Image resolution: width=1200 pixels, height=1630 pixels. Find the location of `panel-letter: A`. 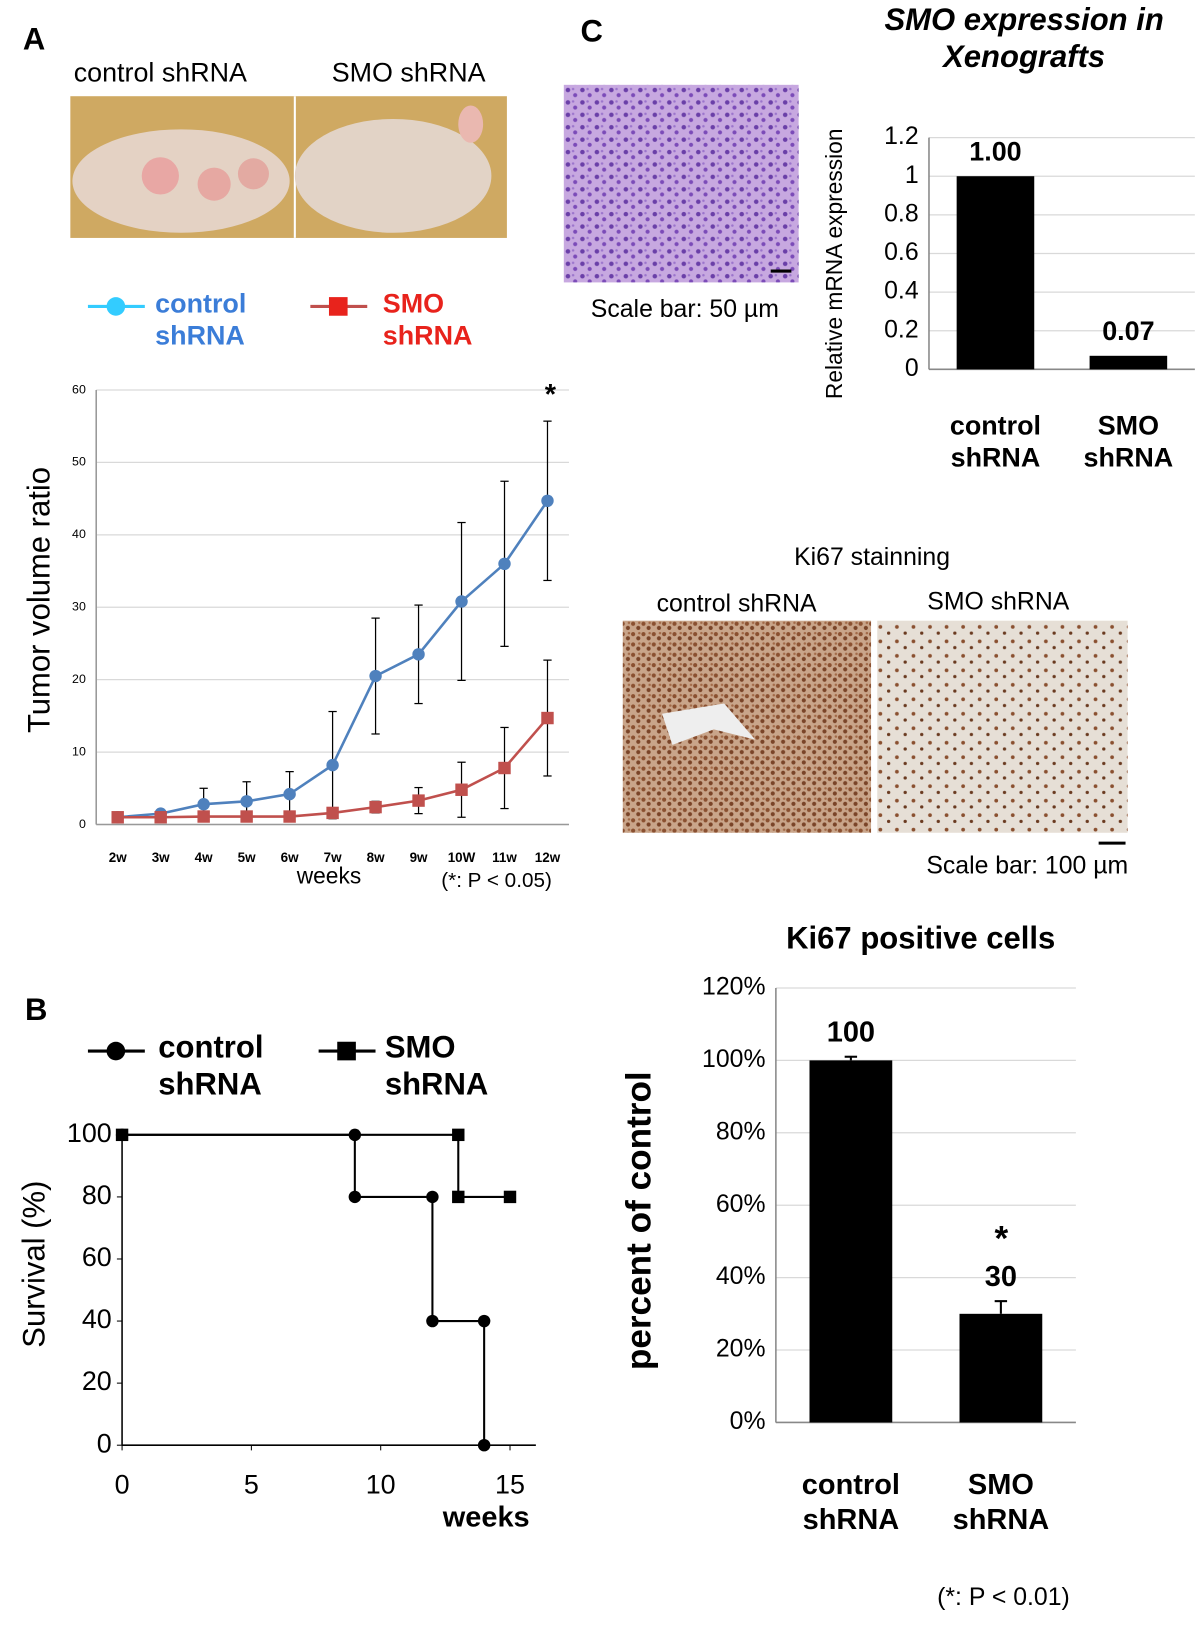

panel-letter: A is located at coordinates (34, 39).